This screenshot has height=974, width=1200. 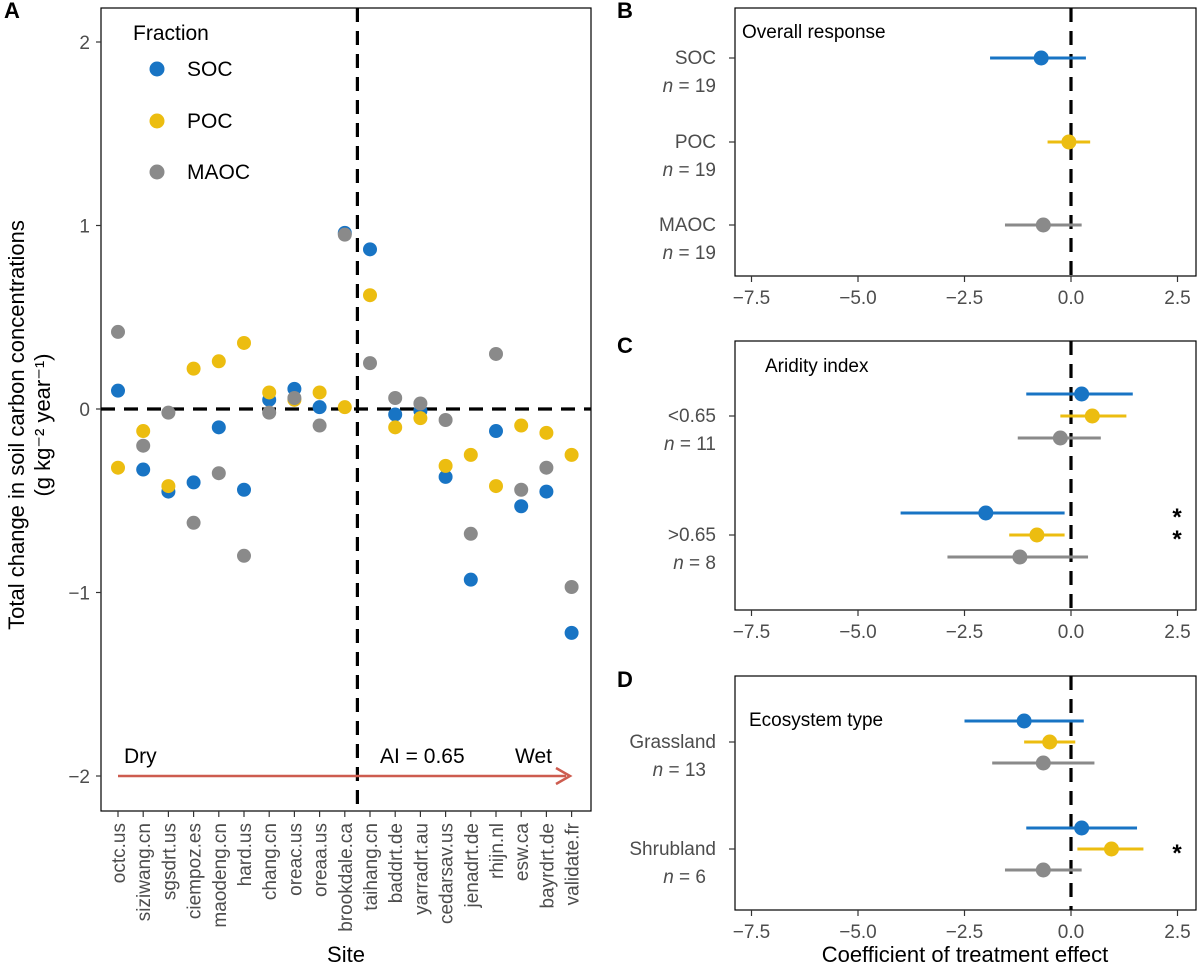 What do you see at coordinates (157, 69) in the screenshot?
I see `legend-marker-soc` at bounding box center [157, 69].